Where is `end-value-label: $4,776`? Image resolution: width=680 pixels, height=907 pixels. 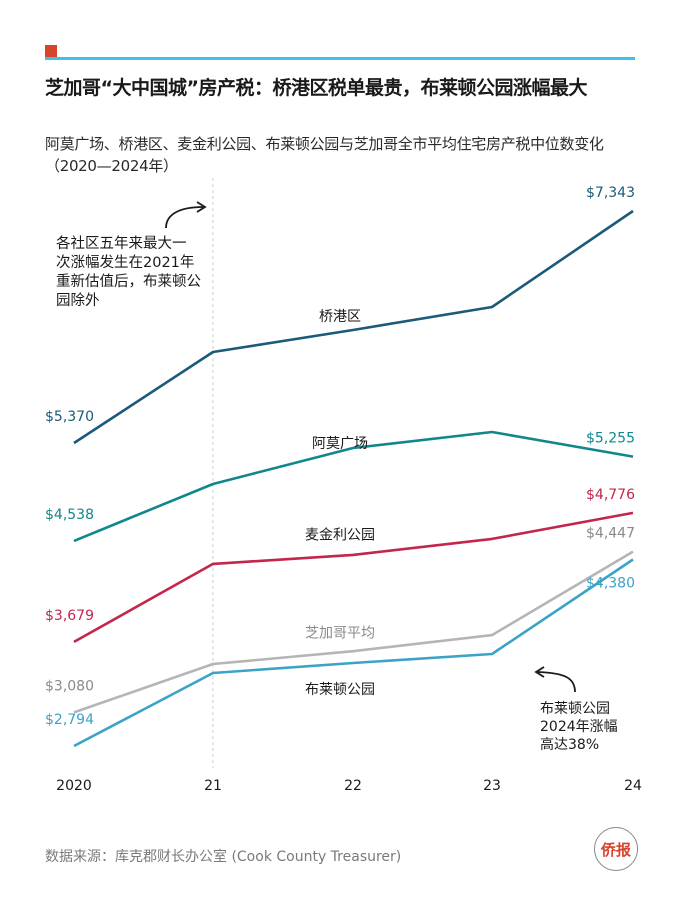 end-value-label: $4,776 is located at coordinates (610, 495).